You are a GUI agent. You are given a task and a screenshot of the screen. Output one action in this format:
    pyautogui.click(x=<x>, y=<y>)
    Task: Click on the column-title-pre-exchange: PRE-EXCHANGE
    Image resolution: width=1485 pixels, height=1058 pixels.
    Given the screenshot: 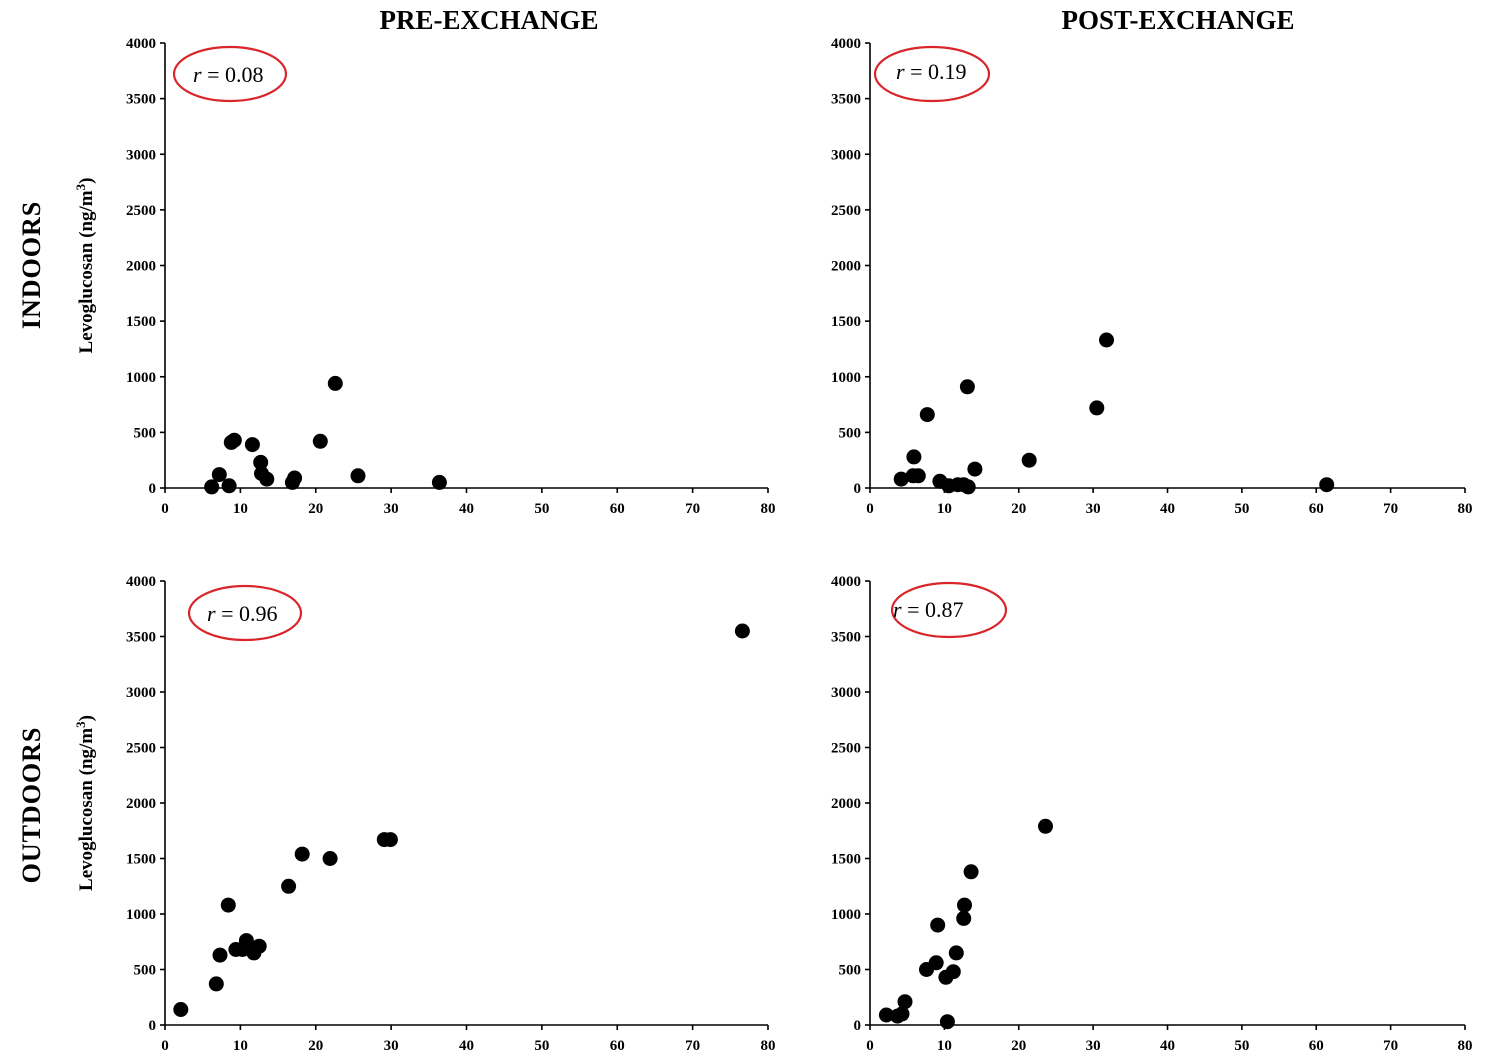 What is the action you would take?
    pyautogui.click(x=488, y=20)
    